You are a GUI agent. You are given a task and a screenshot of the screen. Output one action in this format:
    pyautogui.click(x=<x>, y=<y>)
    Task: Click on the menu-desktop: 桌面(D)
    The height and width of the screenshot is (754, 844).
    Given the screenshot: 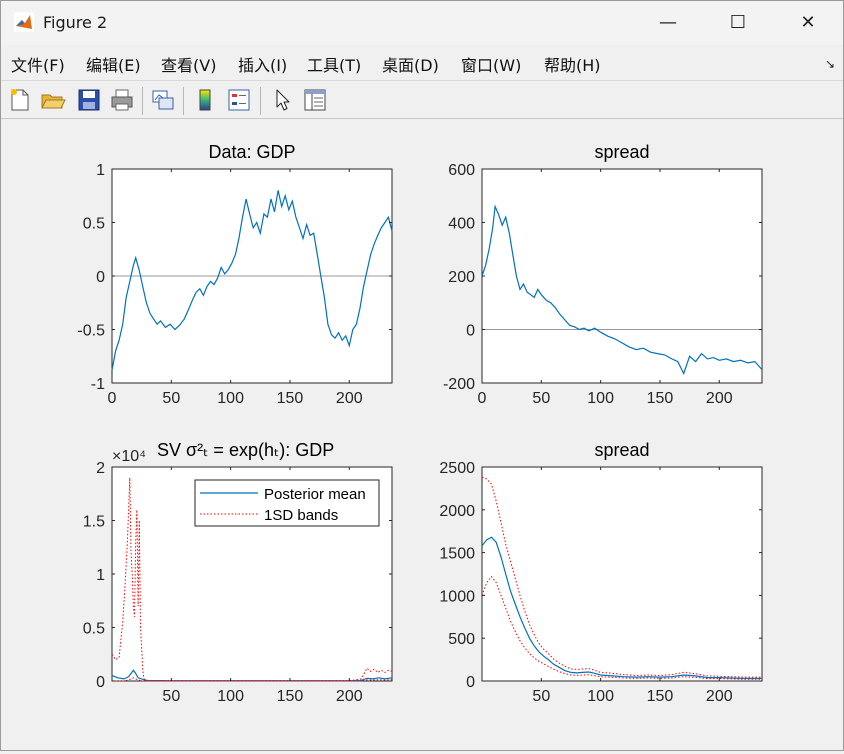 What is the action you would take?
    pyautogui.click(x=410, y=65)
    